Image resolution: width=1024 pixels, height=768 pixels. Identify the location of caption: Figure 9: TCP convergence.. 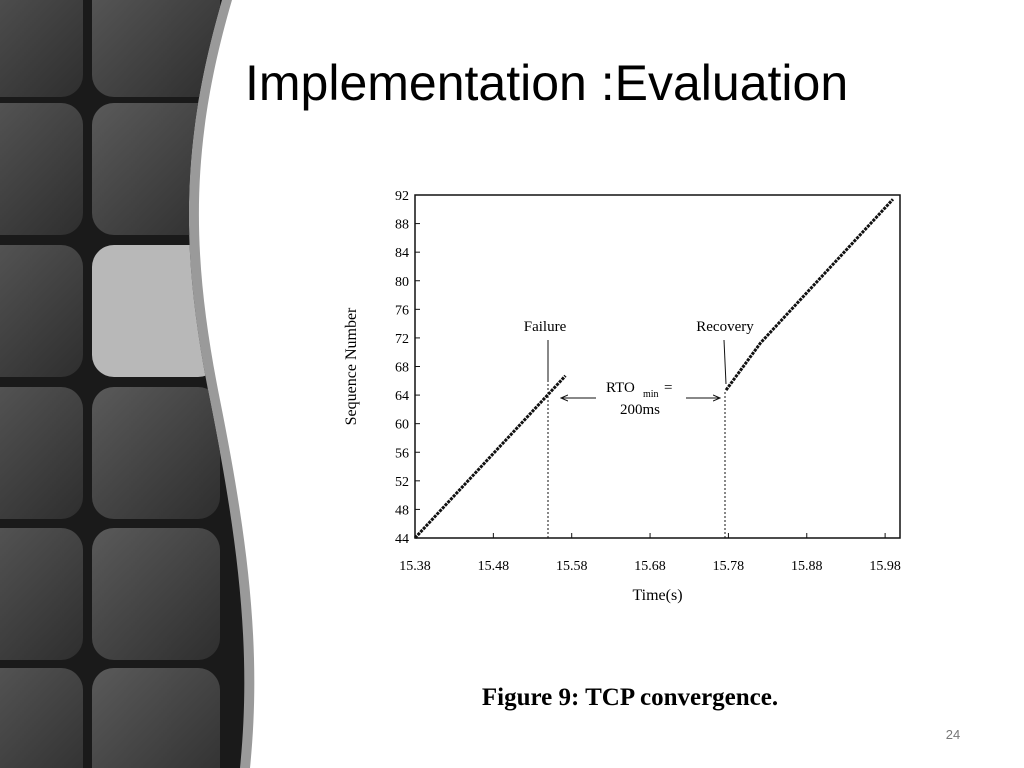
(630, 697).